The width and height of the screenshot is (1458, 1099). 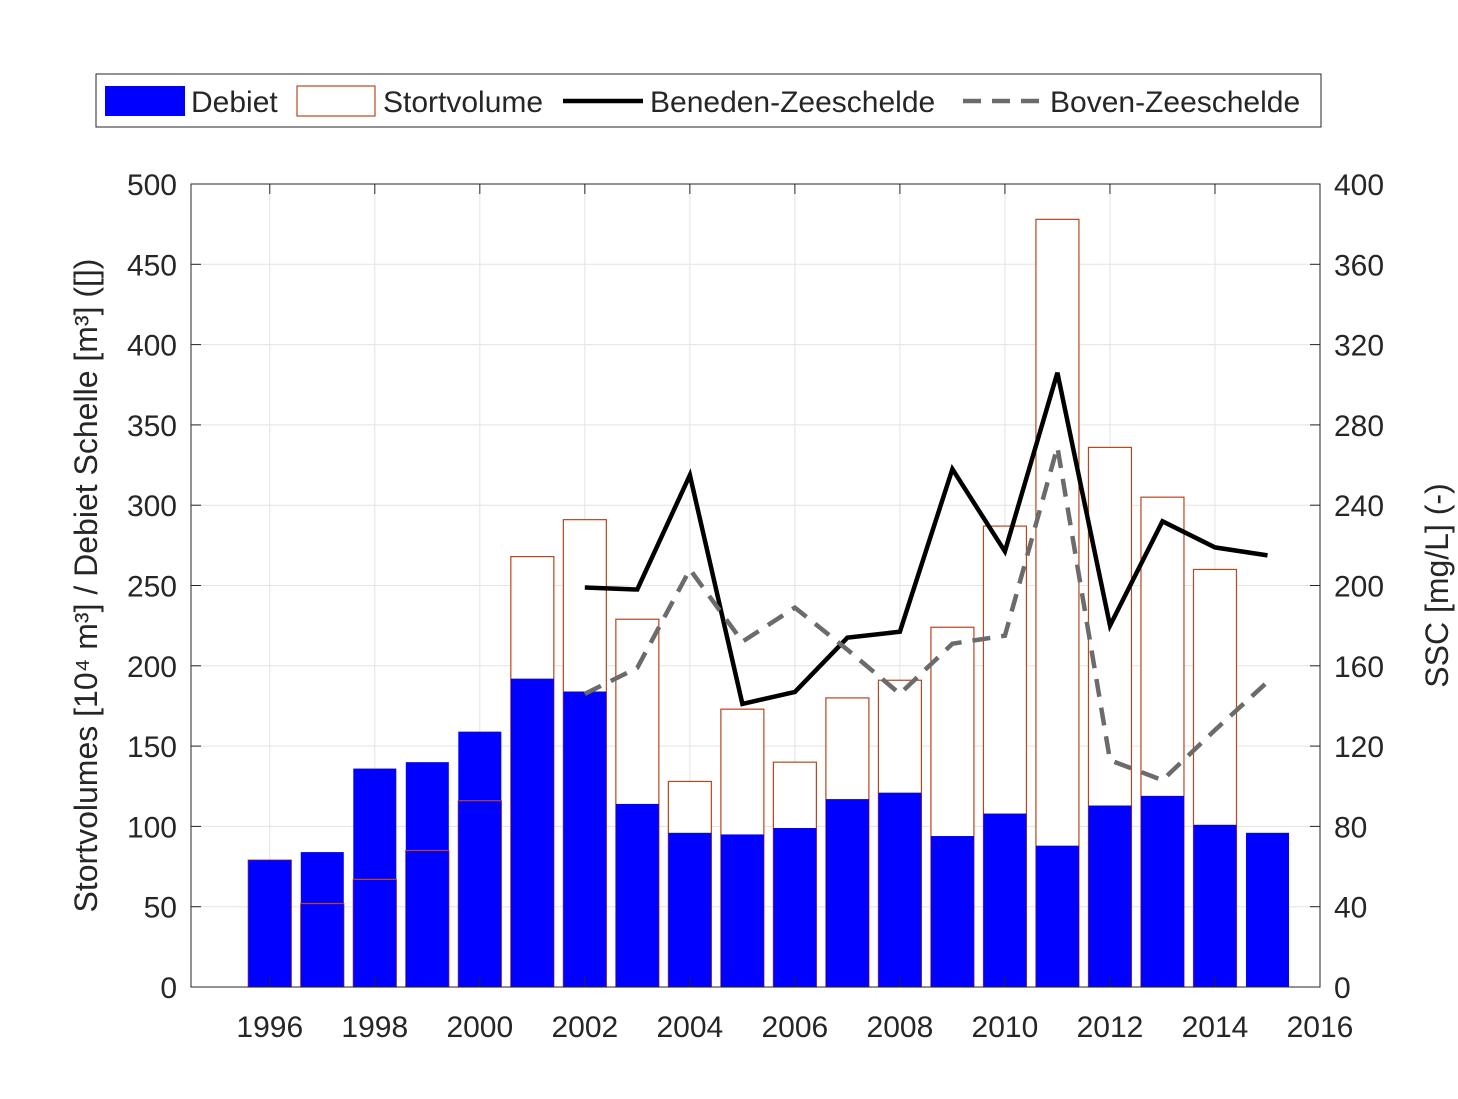 I want to click on legend-swatch-debiet, so click(x=145, y=101).